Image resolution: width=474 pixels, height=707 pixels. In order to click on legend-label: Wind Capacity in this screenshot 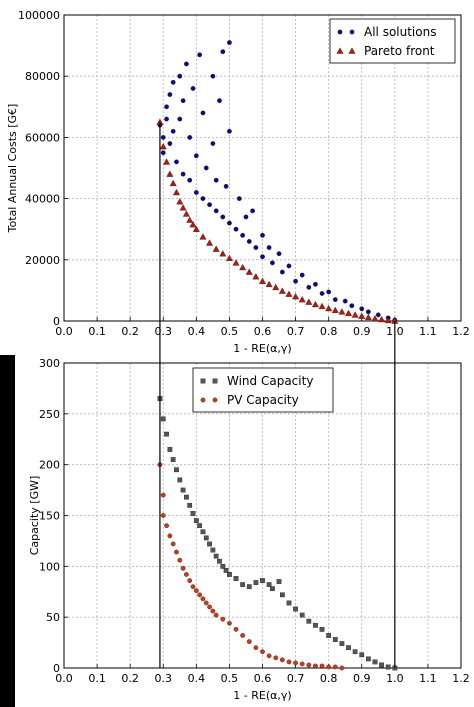, I will do `click(270, 381)`.